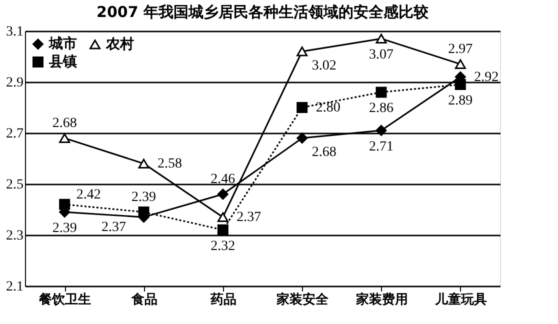  What do you see at coordinates (170, 164) in the screenshot?
I see `data-label: 2.58` at bounding box center [170, 164].